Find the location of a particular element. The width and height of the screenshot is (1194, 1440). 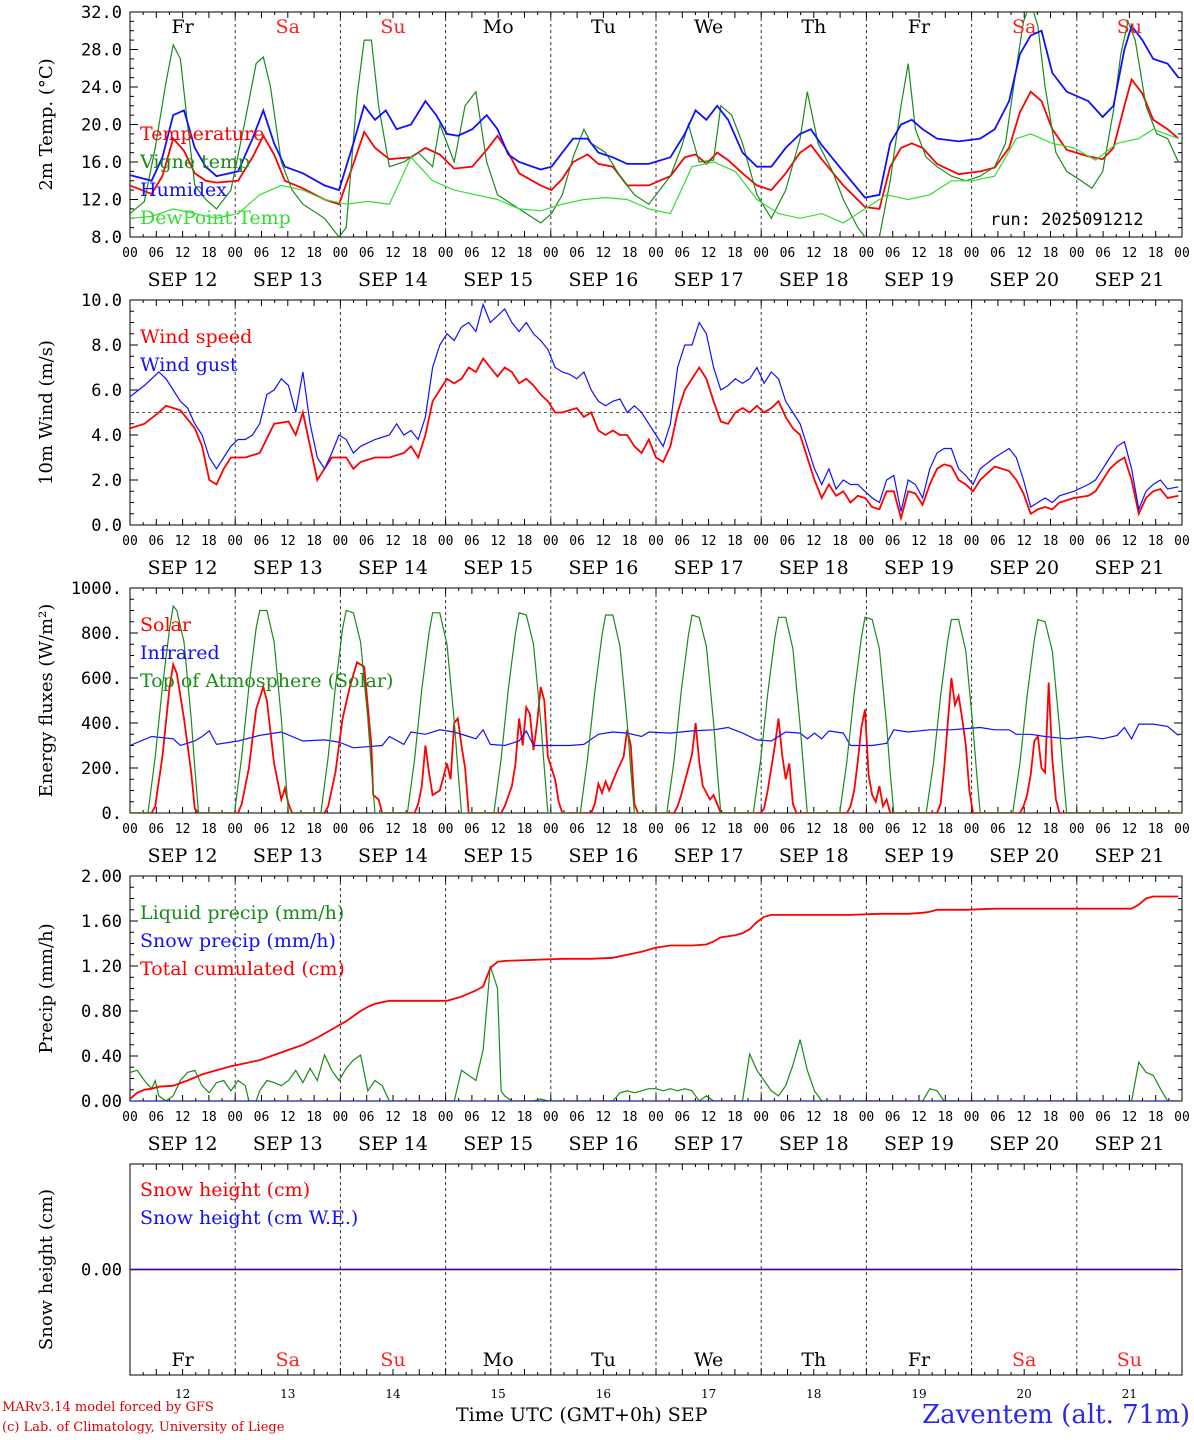

series-line-top-of-atmosphere-solar- is located at coordinates (654, 708).